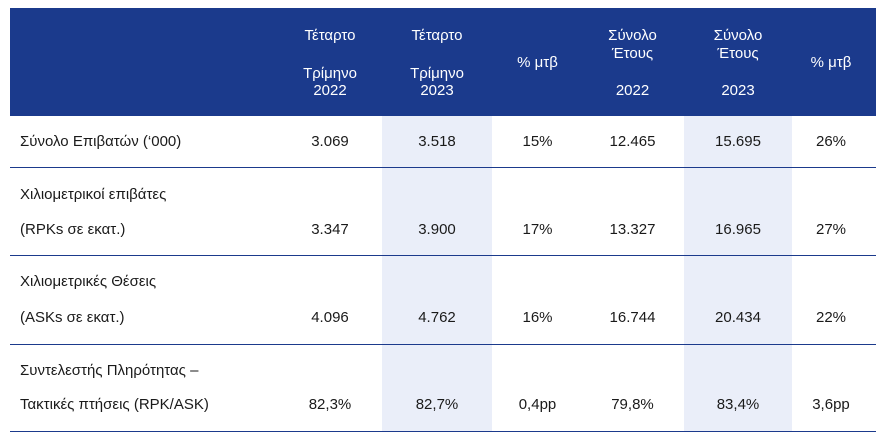 This screenshot has height=443, width=887. Describe the element at coordinates (114, 404) in the screenshot. I see `row-label: Τακτικές πτήσεις (RPK/ASK)` at that location.